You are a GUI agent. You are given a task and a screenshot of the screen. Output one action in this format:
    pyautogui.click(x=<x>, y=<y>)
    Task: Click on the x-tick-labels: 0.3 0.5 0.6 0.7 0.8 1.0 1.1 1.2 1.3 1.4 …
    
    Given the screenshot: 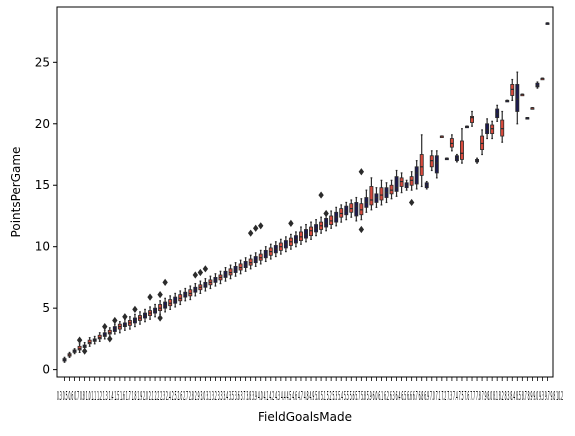 What is the action you would take?
    pyautogui.click(x=310, y=396)
    